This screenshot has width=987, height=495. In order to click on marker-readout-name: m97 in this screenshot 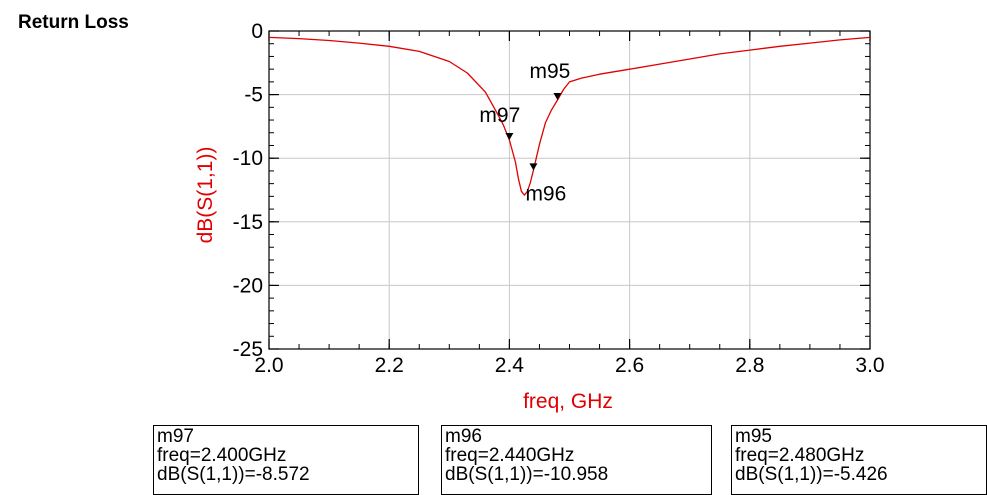, I will do `click(175, 436)`.